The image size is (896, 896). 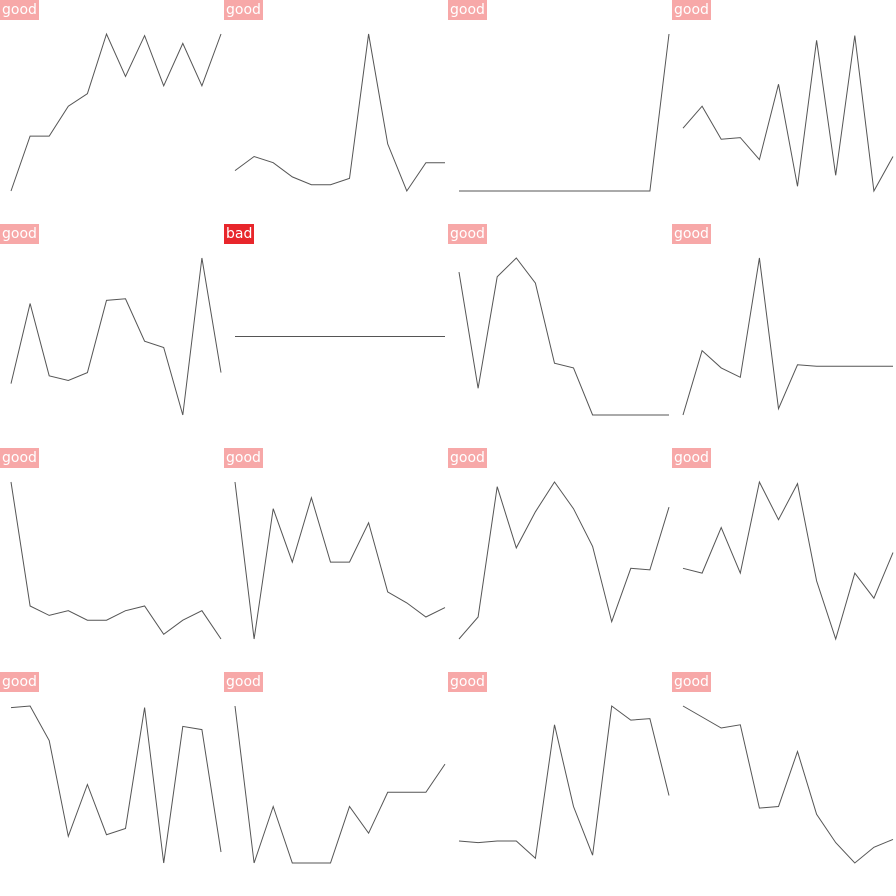 What do you see at coordinates (239, 234) in the screenshot?
I see `status-badge: bad` at bounding box center [239, 234].